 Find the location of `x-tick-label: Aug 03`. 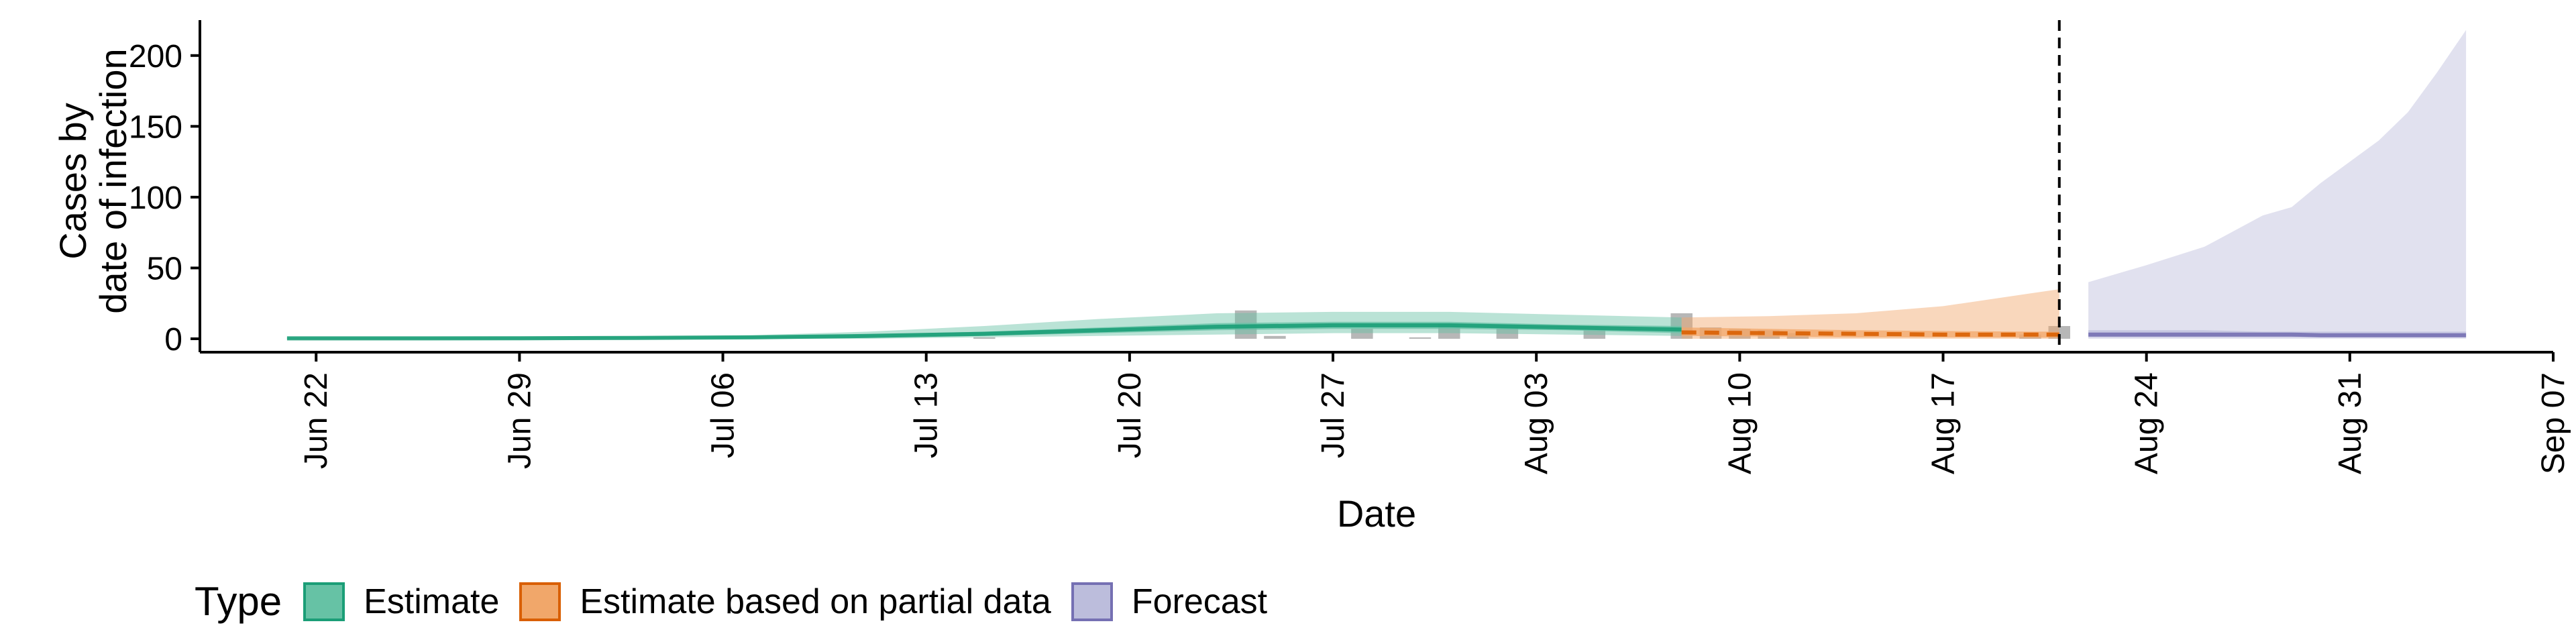

x-tick-label: Aug 03 is located at coordinates (1536, 423).